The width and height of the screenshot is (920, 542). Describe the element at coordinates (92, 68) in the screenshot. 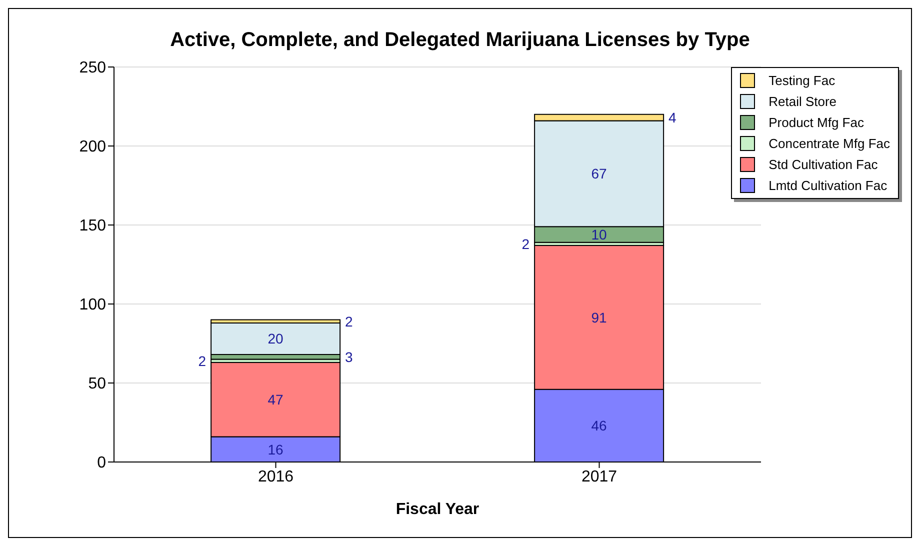

I see `y-tick-label: 250` at that location.